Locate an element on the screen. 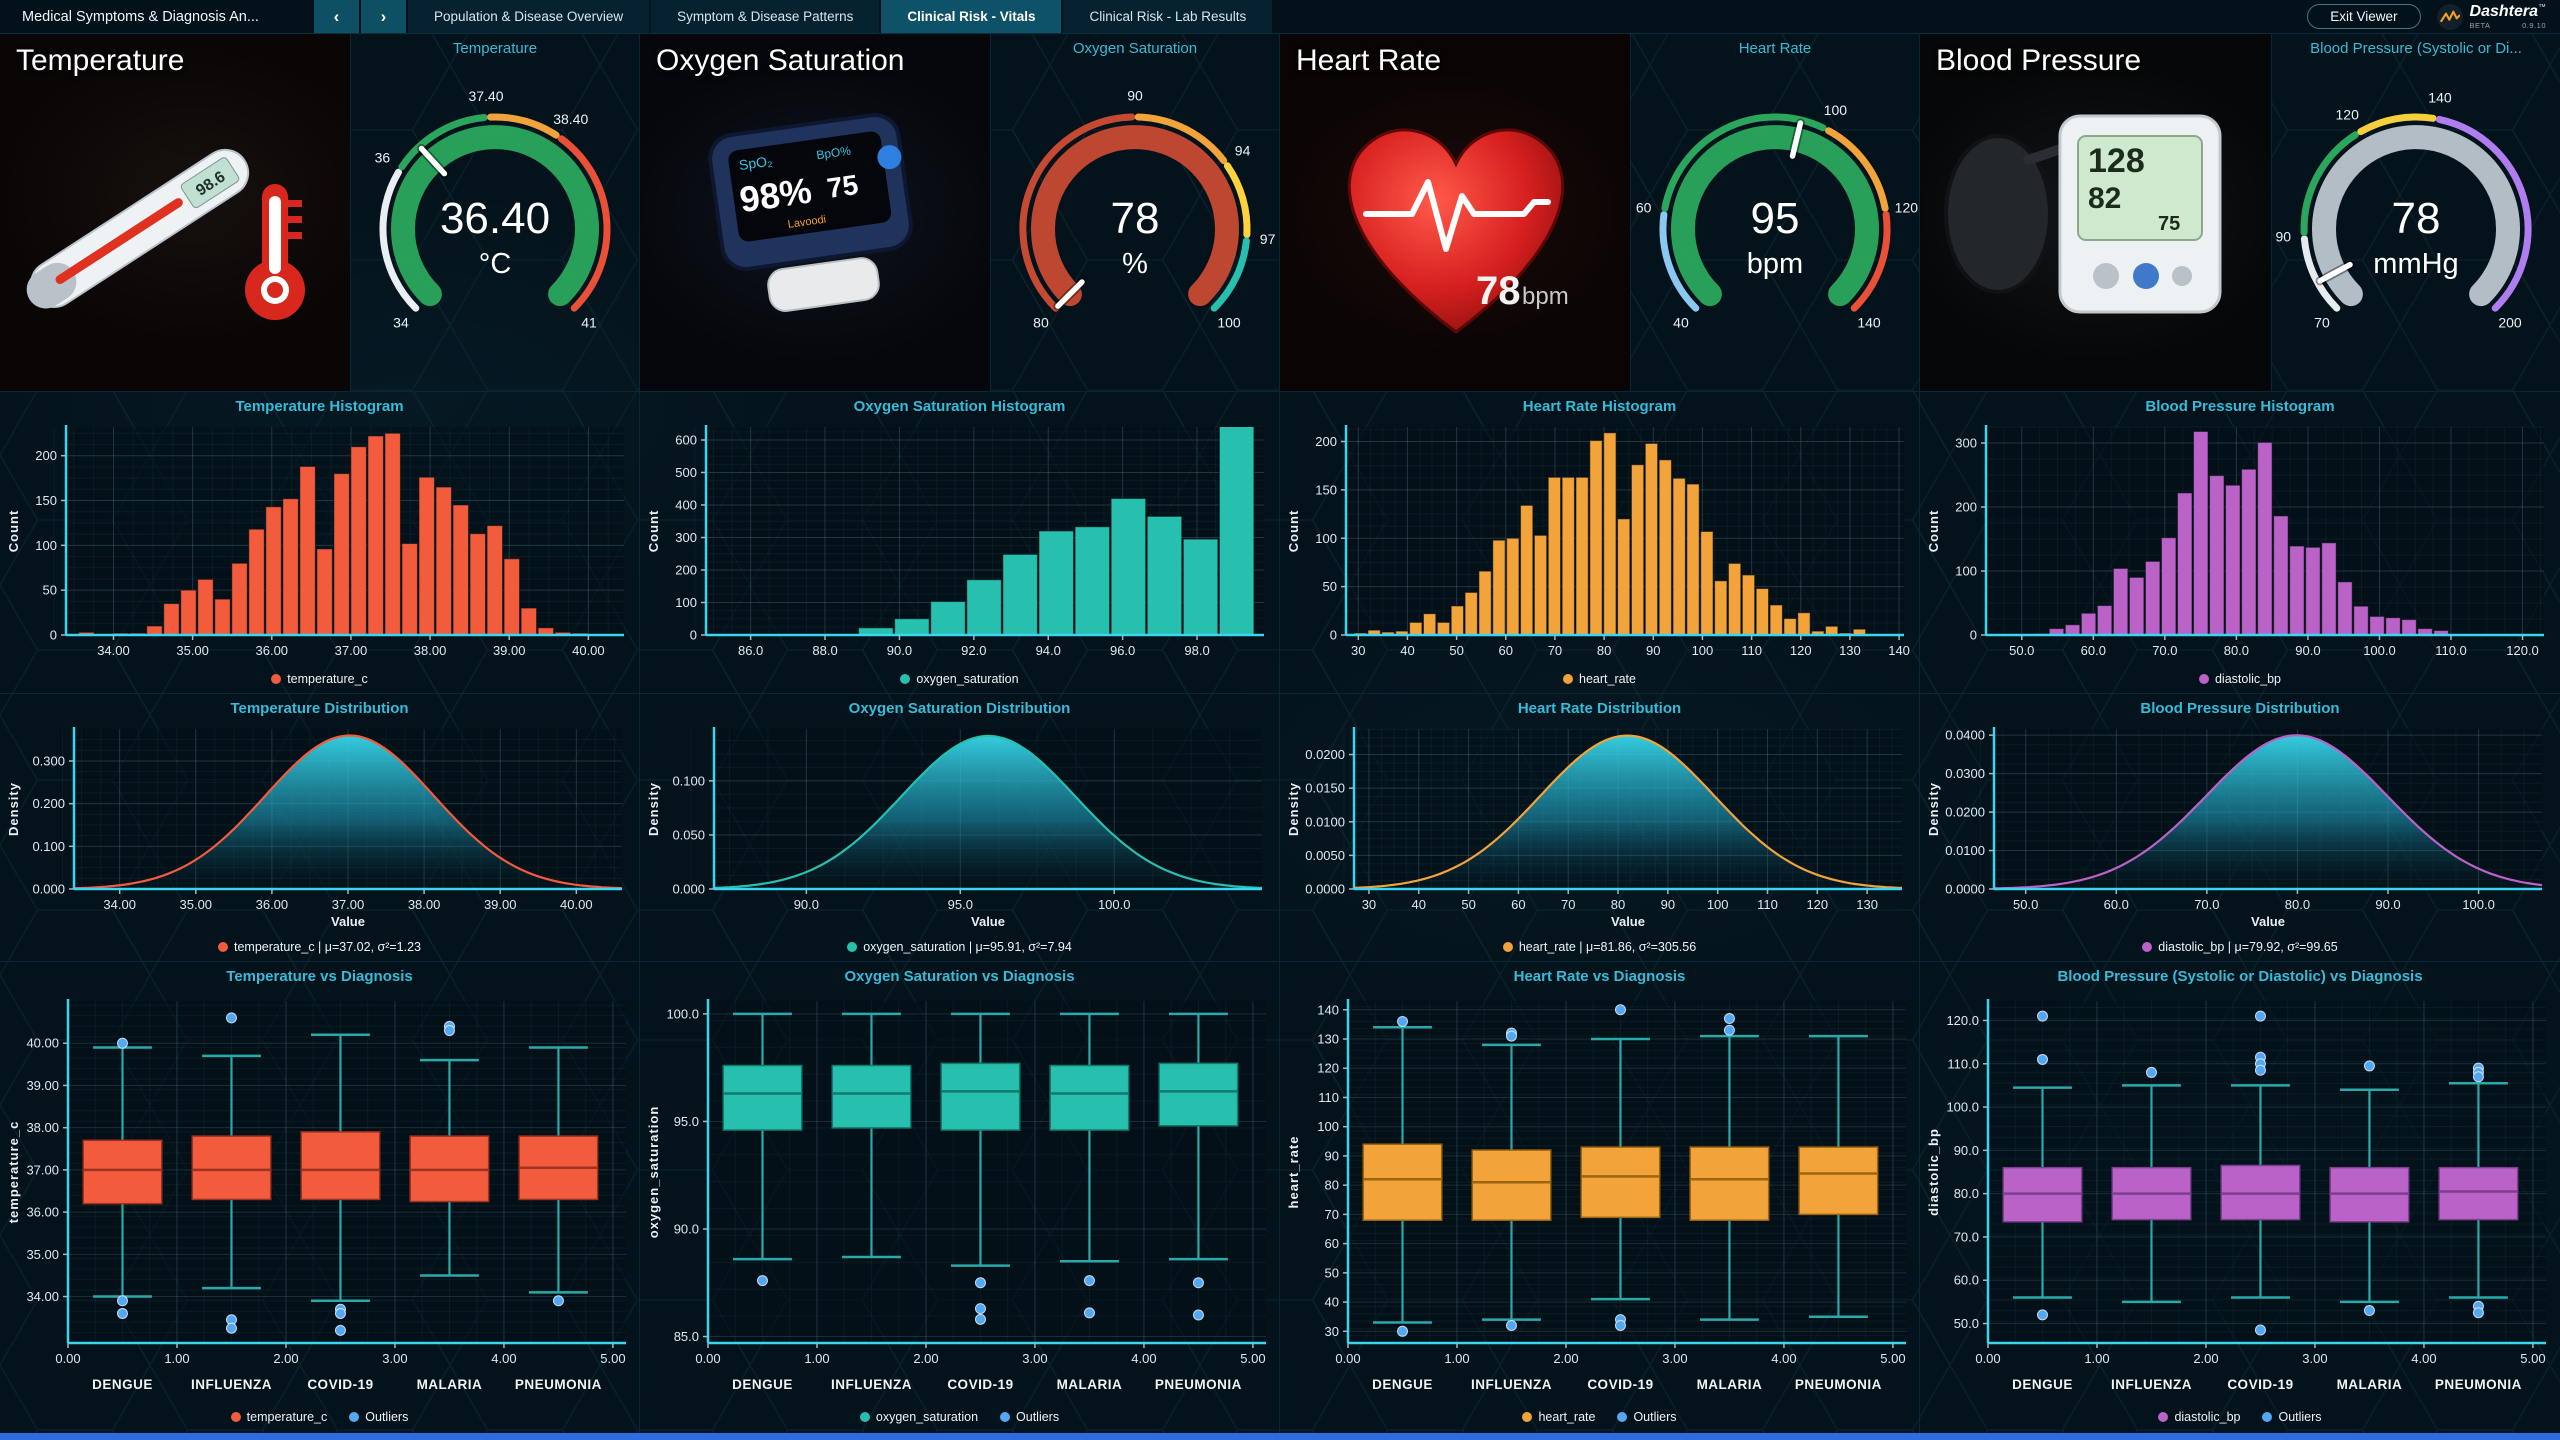  svg-text: 0.0050 is located at coordinates (1325, 855).